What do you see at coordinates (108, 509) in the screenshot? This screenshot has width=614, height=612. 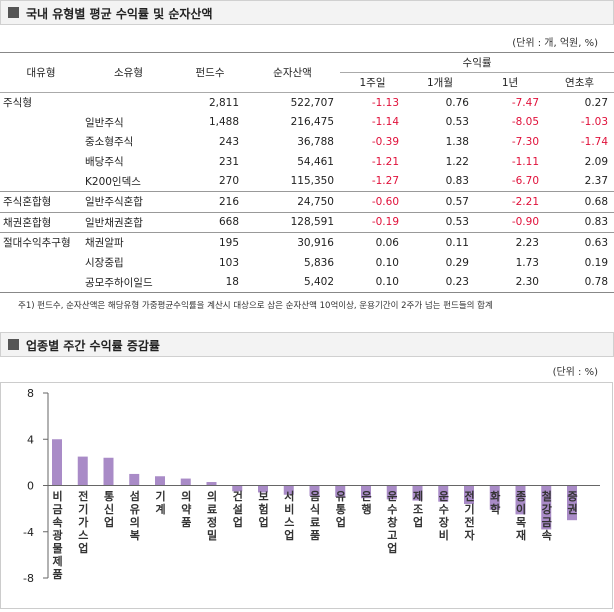 I see `x-tick-label: 통신업` at bounding box center [108, 509].